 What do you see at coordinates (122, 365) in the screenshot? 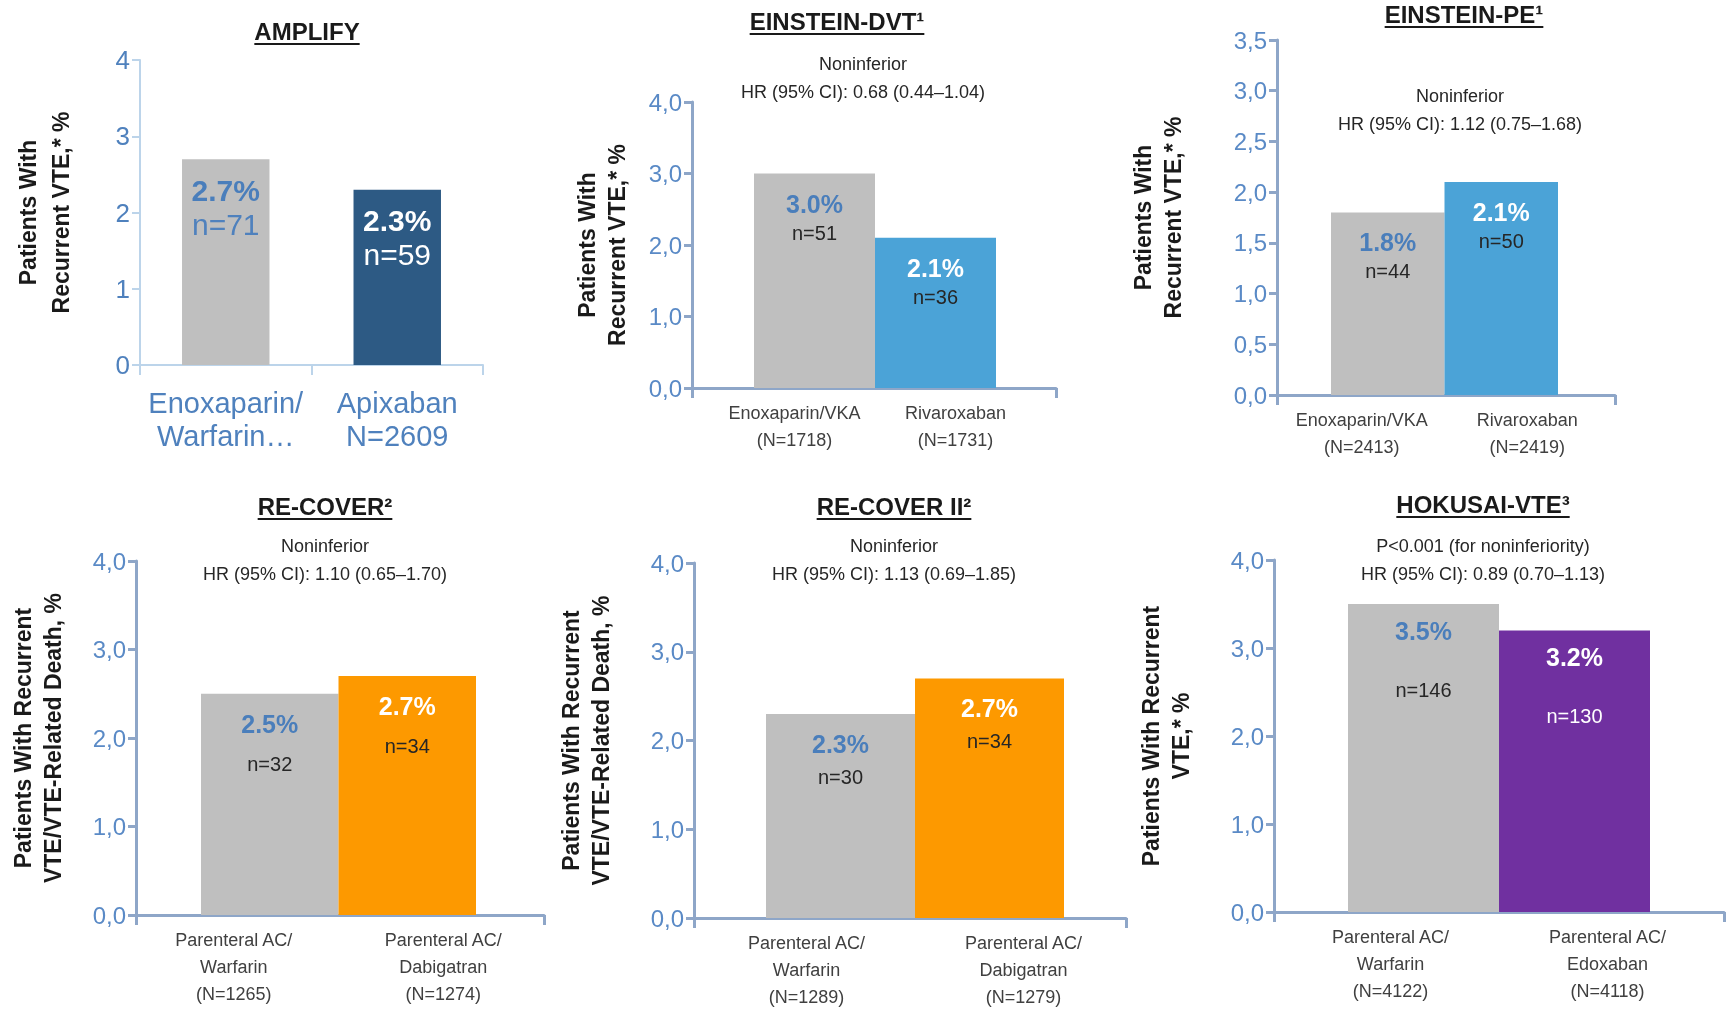
I see `y-tick-label: 0` at bounding box center [122, 365].